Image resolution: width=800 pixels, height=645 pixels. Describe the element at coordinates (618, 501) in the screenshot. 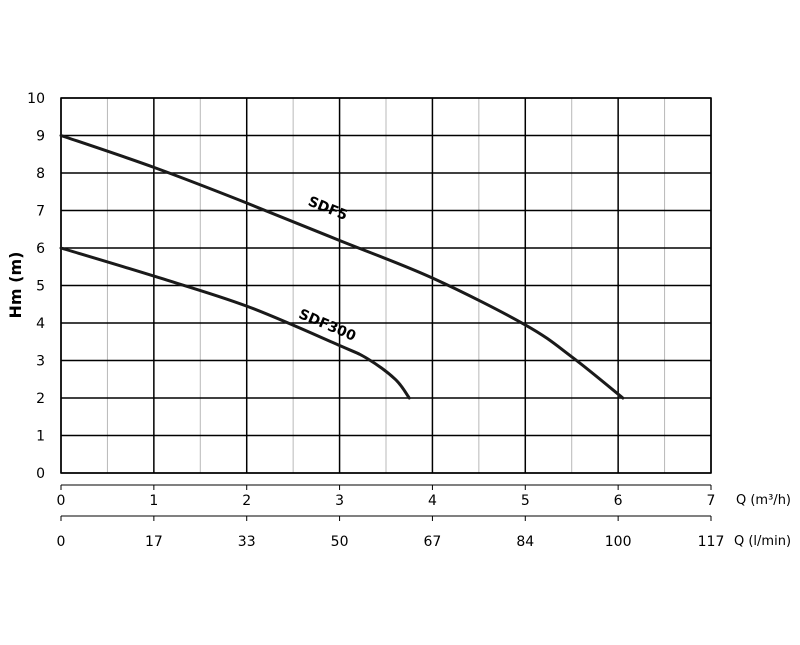

I see `x-tick-label-primary: 6` at that location.